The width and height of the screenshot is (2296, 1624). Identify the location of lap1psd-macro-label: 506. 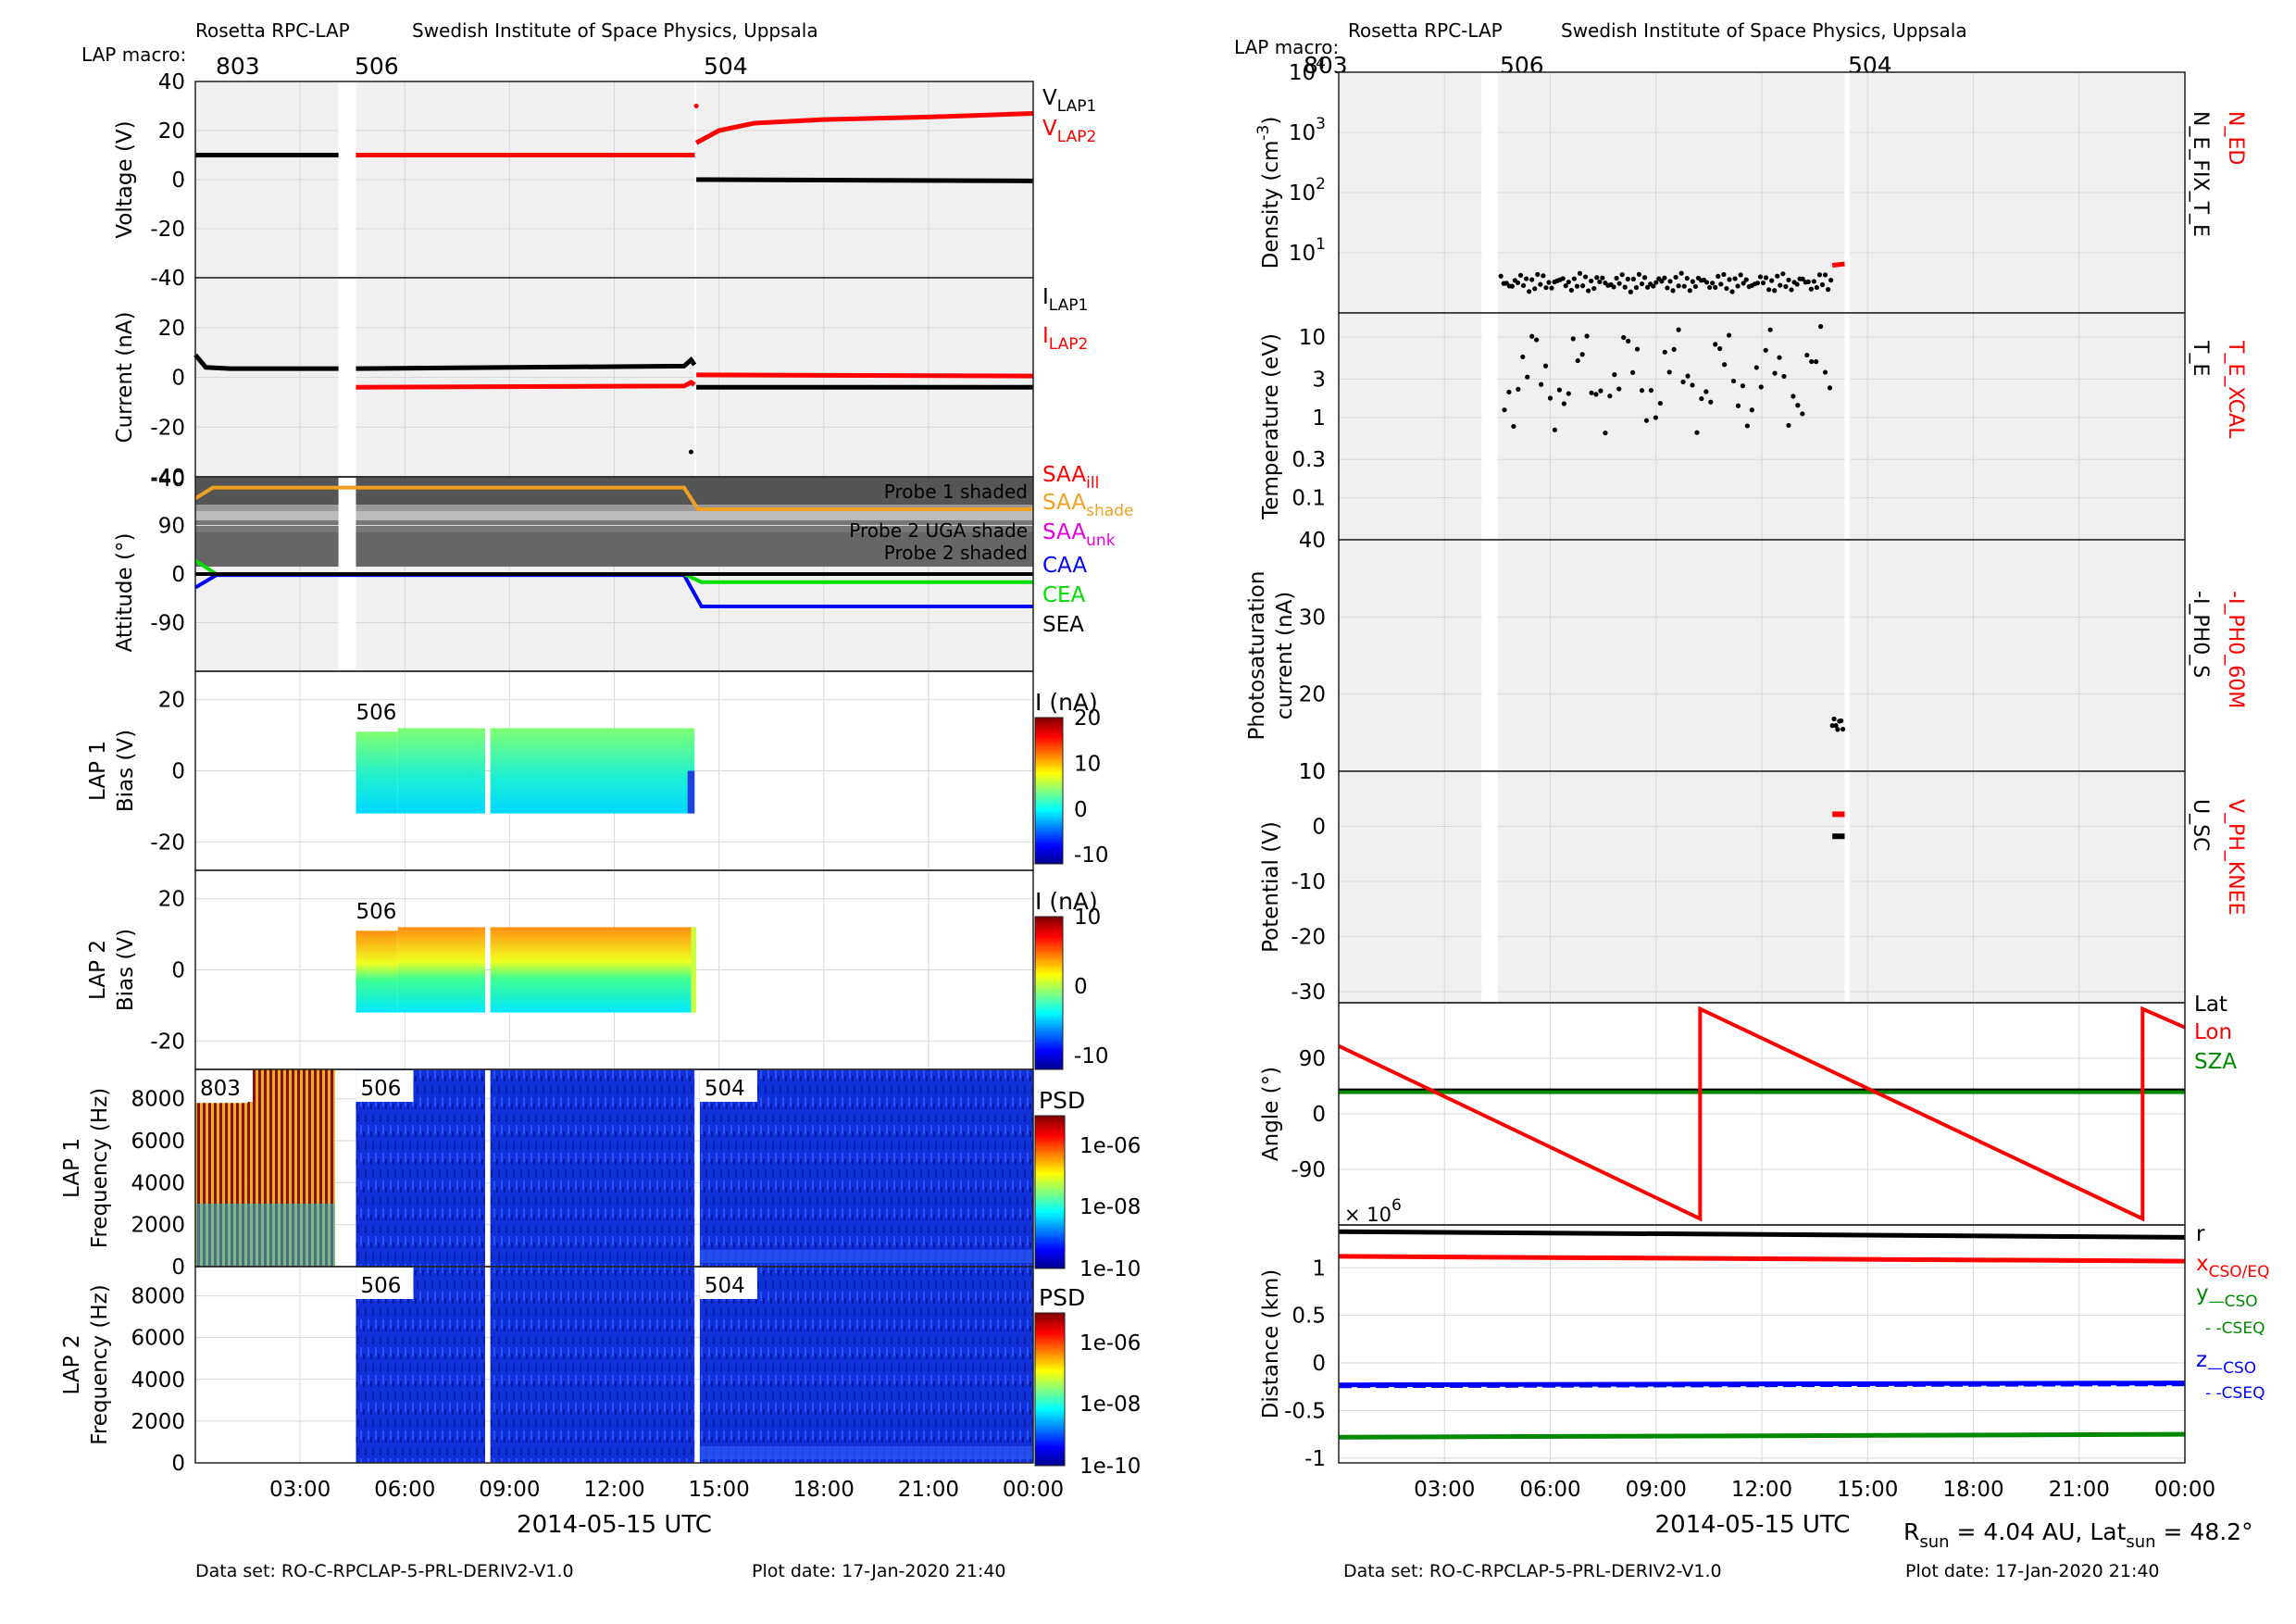
(380, 1089).